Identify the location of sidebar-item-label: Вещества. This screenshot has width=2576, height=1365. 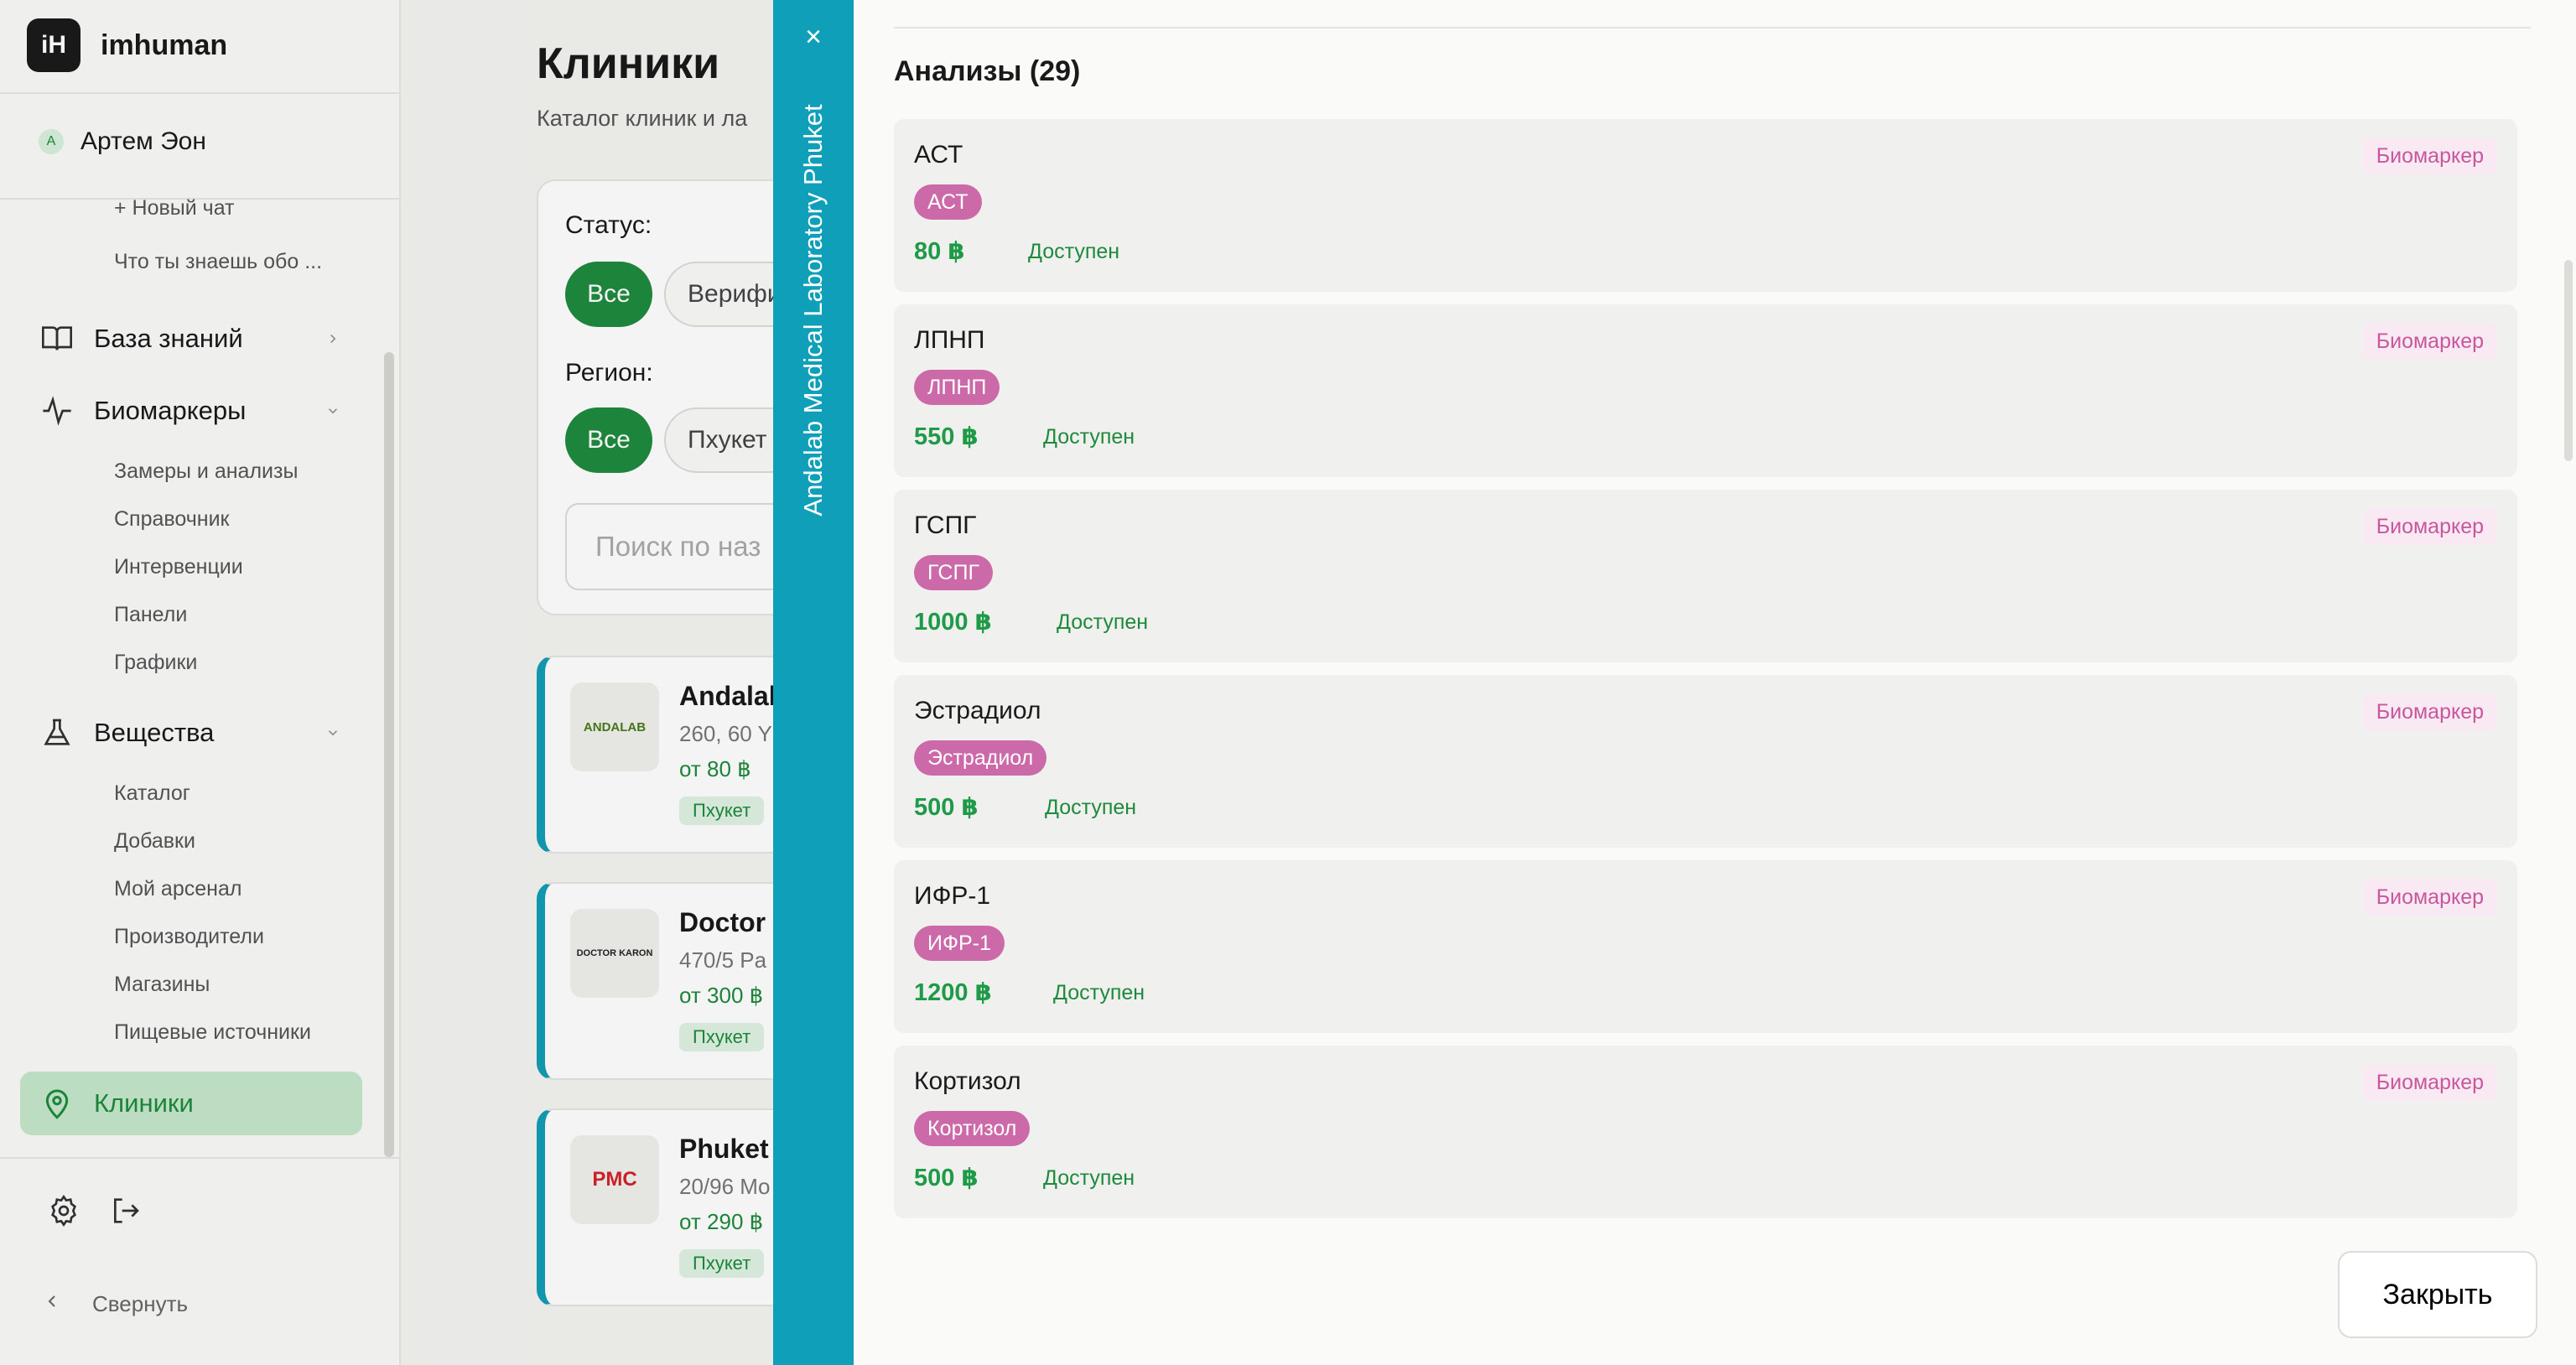
(154, 732).